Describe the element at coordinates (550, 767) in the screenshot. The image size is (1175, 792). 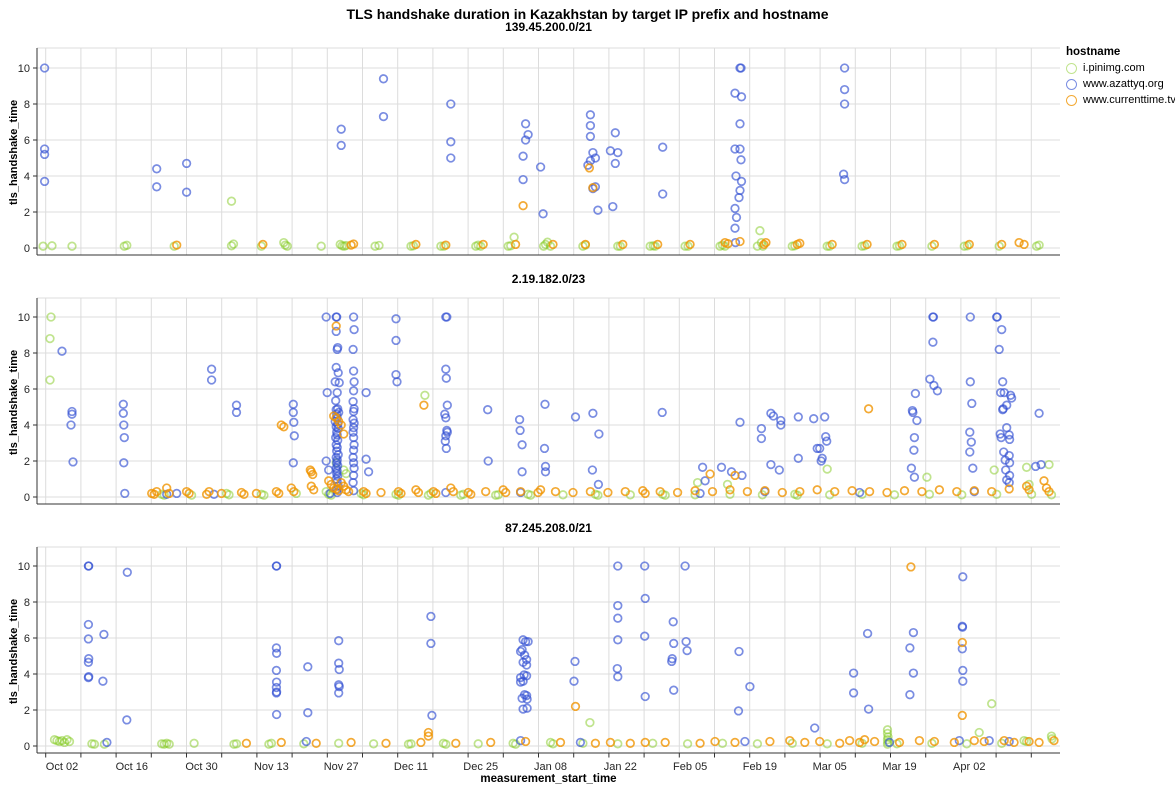
I see `x-tick-label: Jan 08` at that location.